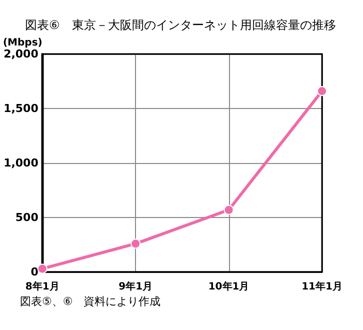  I want to click on y-tick-label: 1,500, so click(21, 108).